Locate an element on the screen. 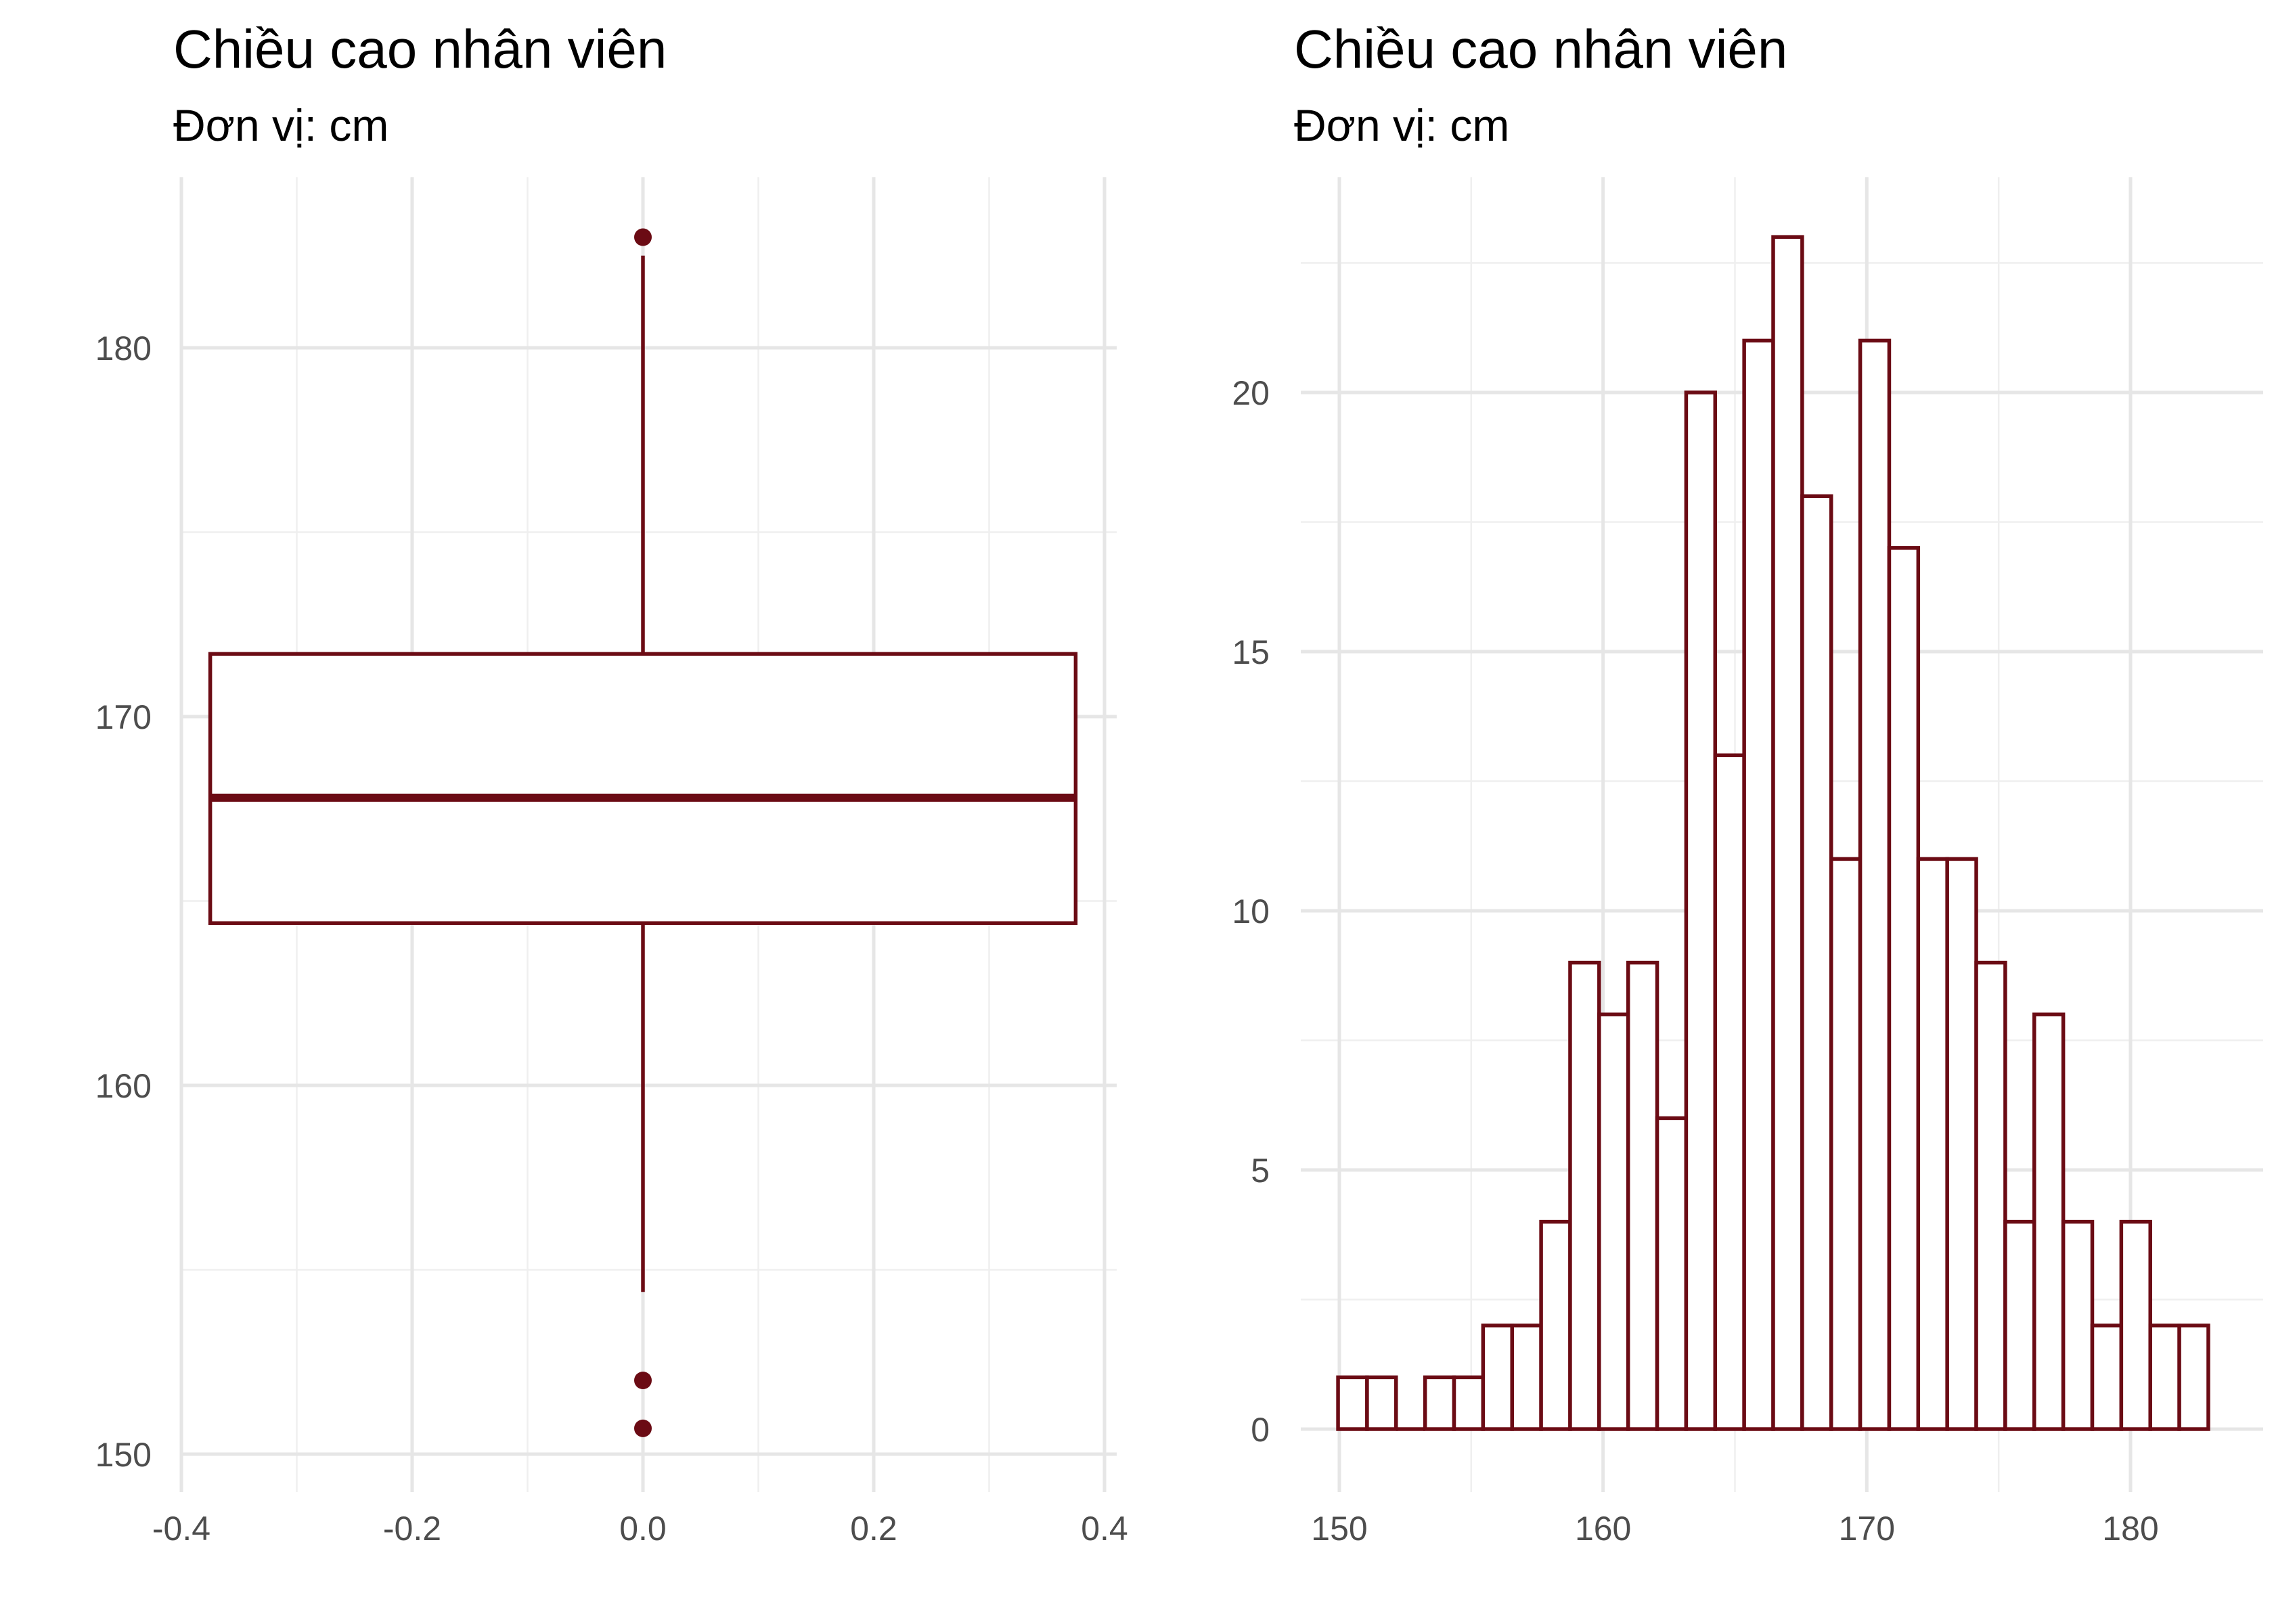 This screenshot has height=1624, width=2274. y-tick-label: 5 is located at coordinates (1260, 1171).